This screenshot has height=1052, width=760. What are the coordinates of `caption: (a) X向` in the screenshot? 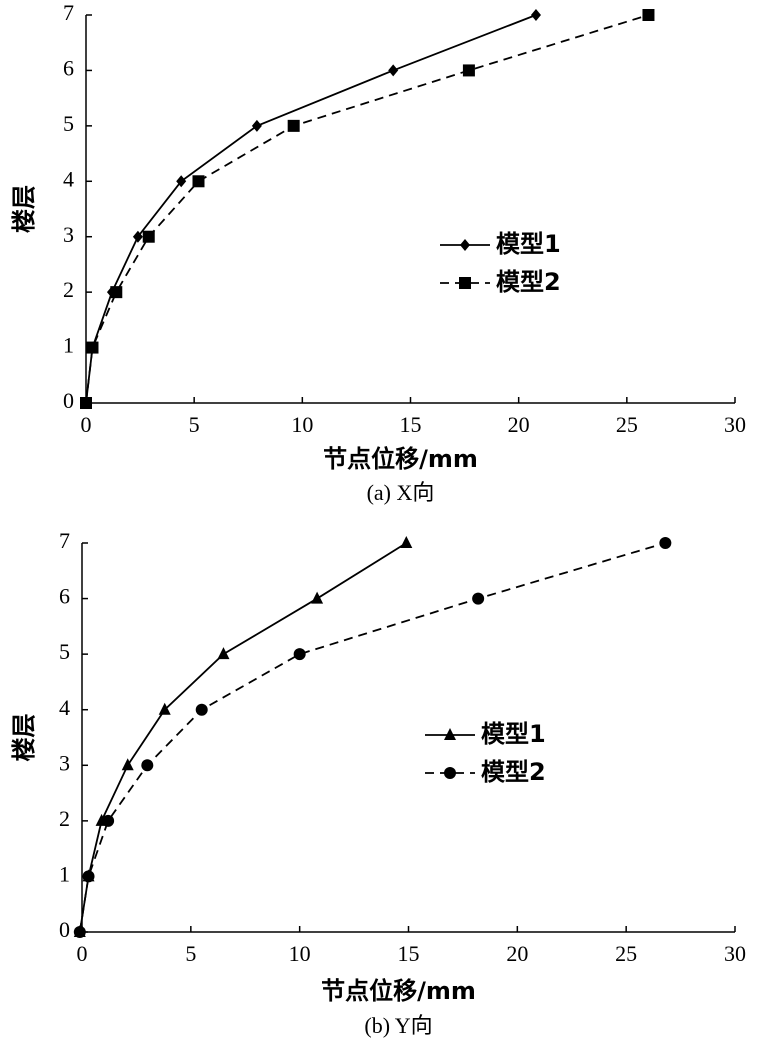 It's located at (401, 492).